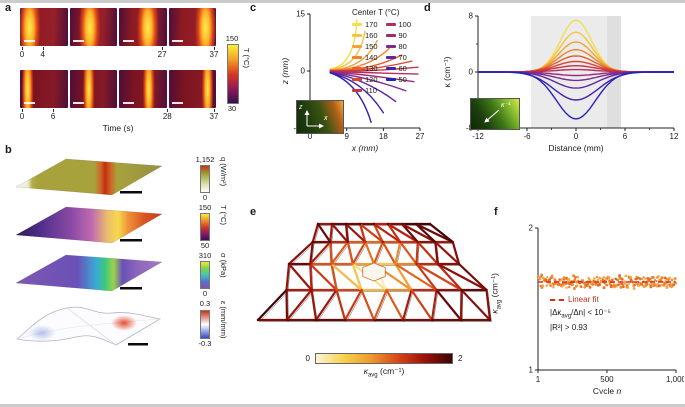  What do you see at coordinates (232, 108) in the screenshot?
I see `colorbar-a-min: 30` at bounding box center [232, 108].